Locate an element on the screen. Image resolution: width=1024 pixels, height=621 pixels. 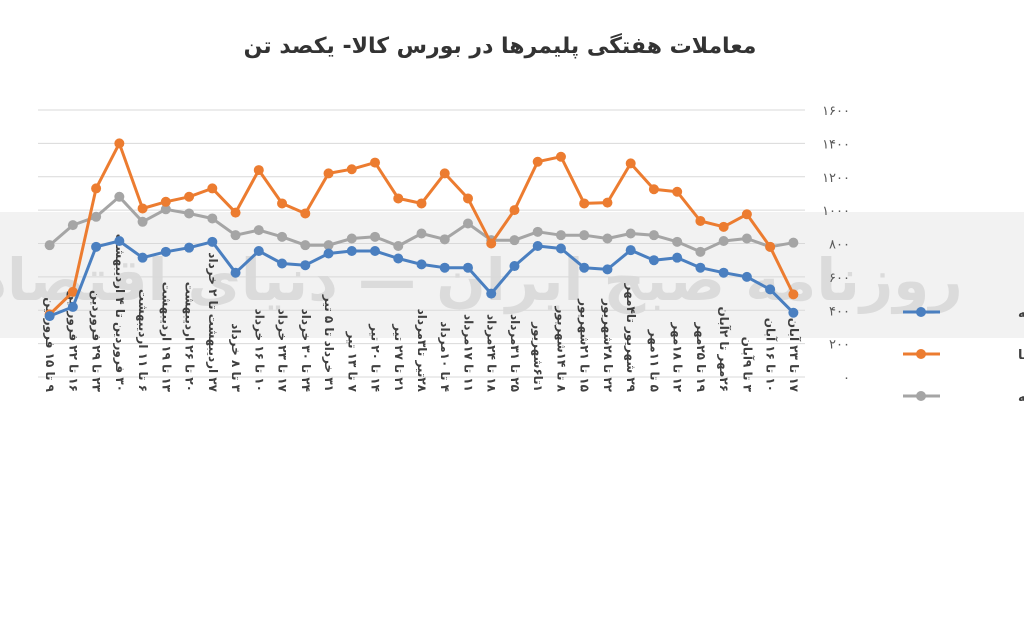
legend-swatch-marker is located at coordinates (921, 354).